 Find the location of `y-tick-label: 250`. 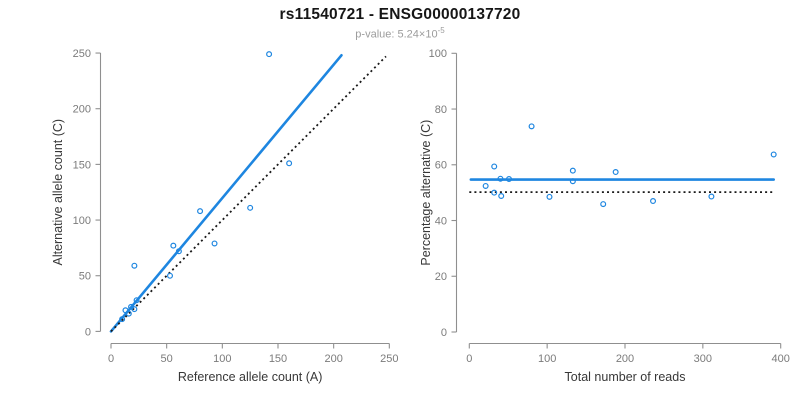

y-tick-label: 250 is located at coordinates (82, 54).